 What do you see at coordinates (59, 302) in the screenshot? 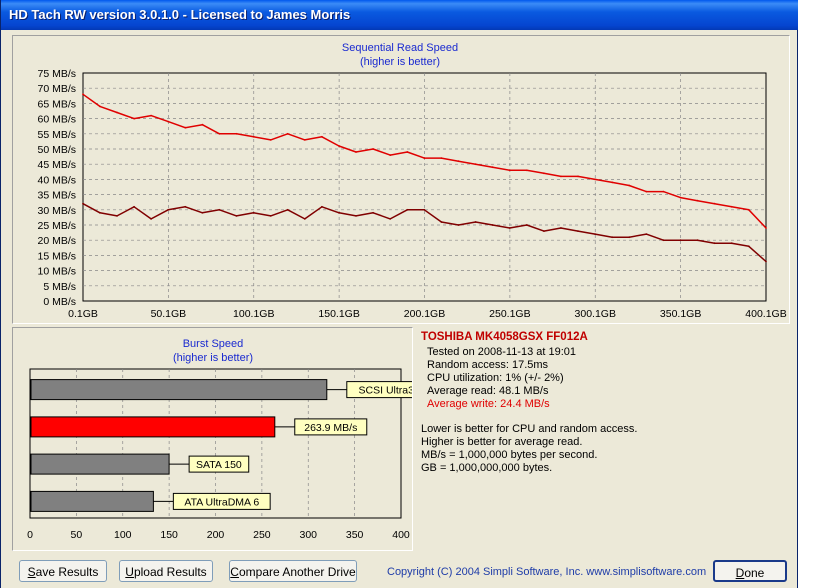
I see `seq-y-tick-label: 0 MB/s` at bounding box center [59, 302].